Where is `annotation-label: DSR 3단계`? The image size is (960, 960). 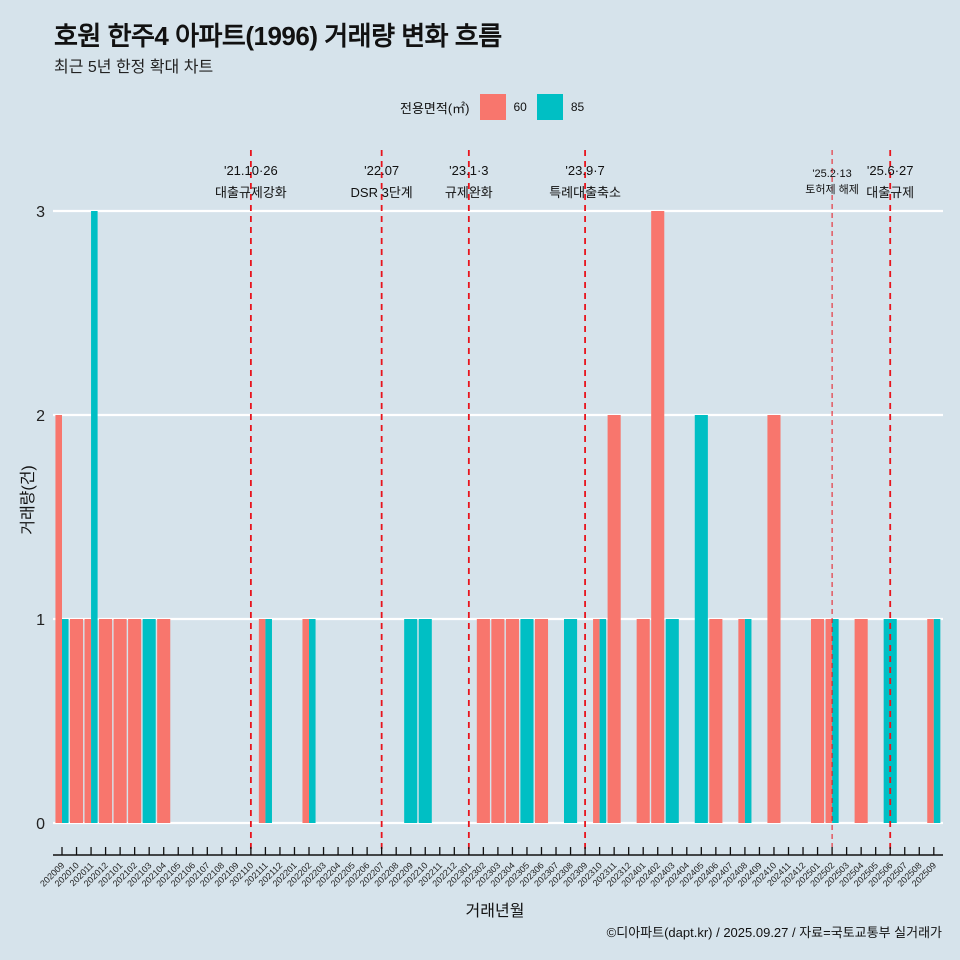
annotation-label: DSR 3단계 is located at coordinates (382, 192).